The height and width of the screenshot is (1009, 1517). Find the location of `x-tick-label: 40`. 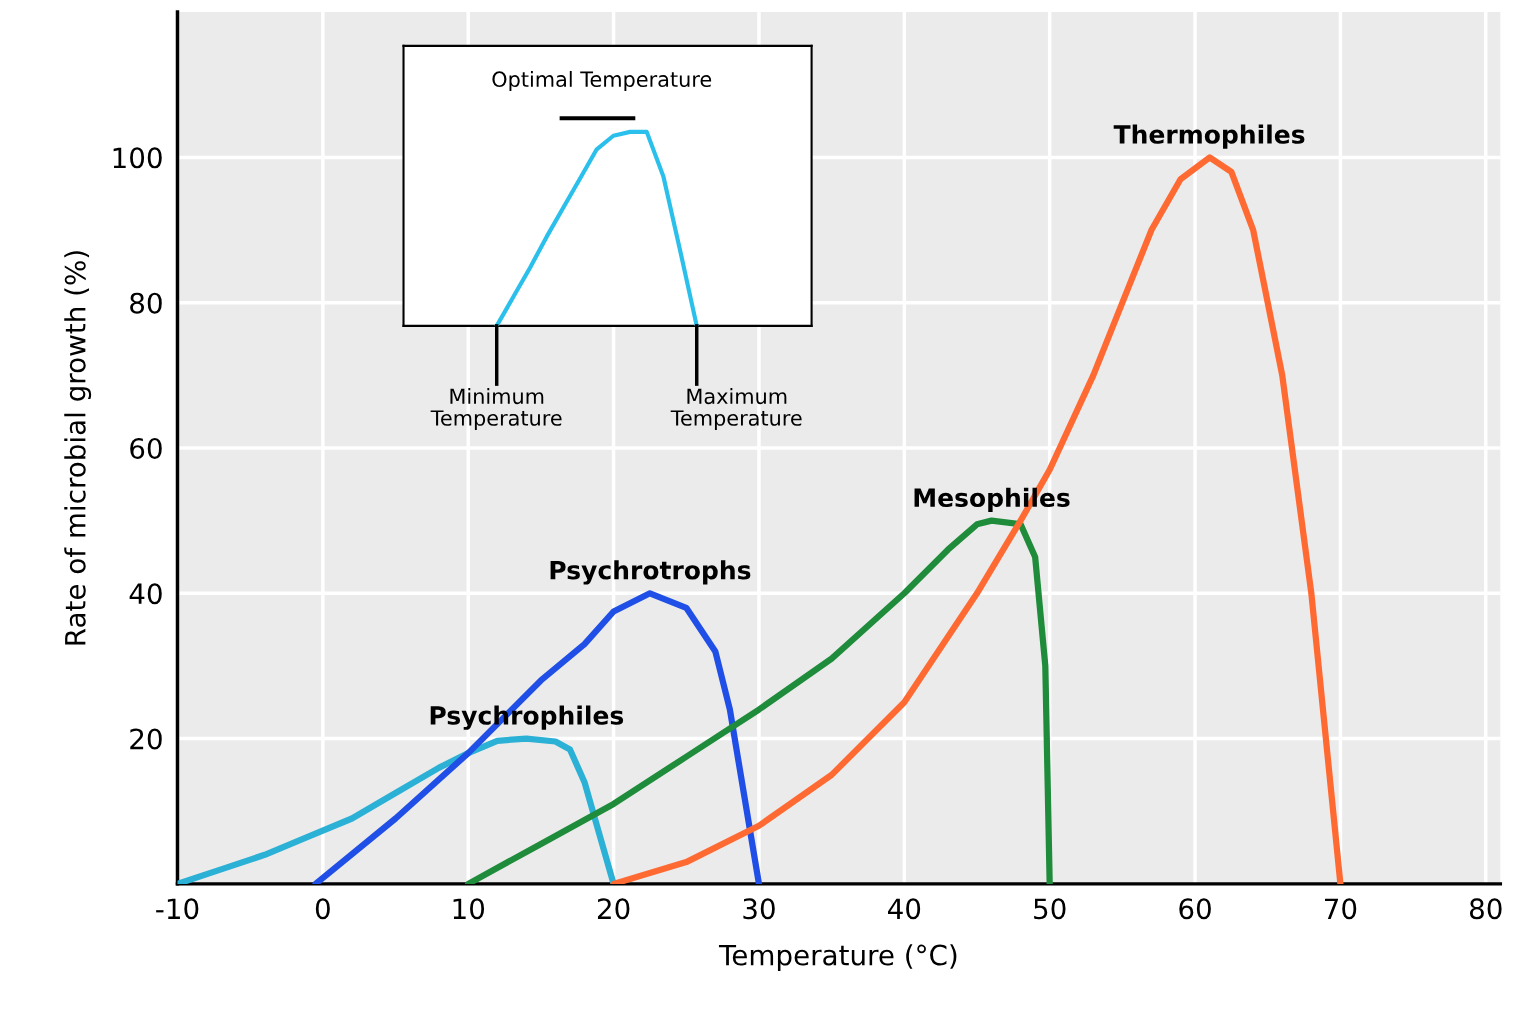

x-tick-label: 40 is located at coordinates (904, 909).